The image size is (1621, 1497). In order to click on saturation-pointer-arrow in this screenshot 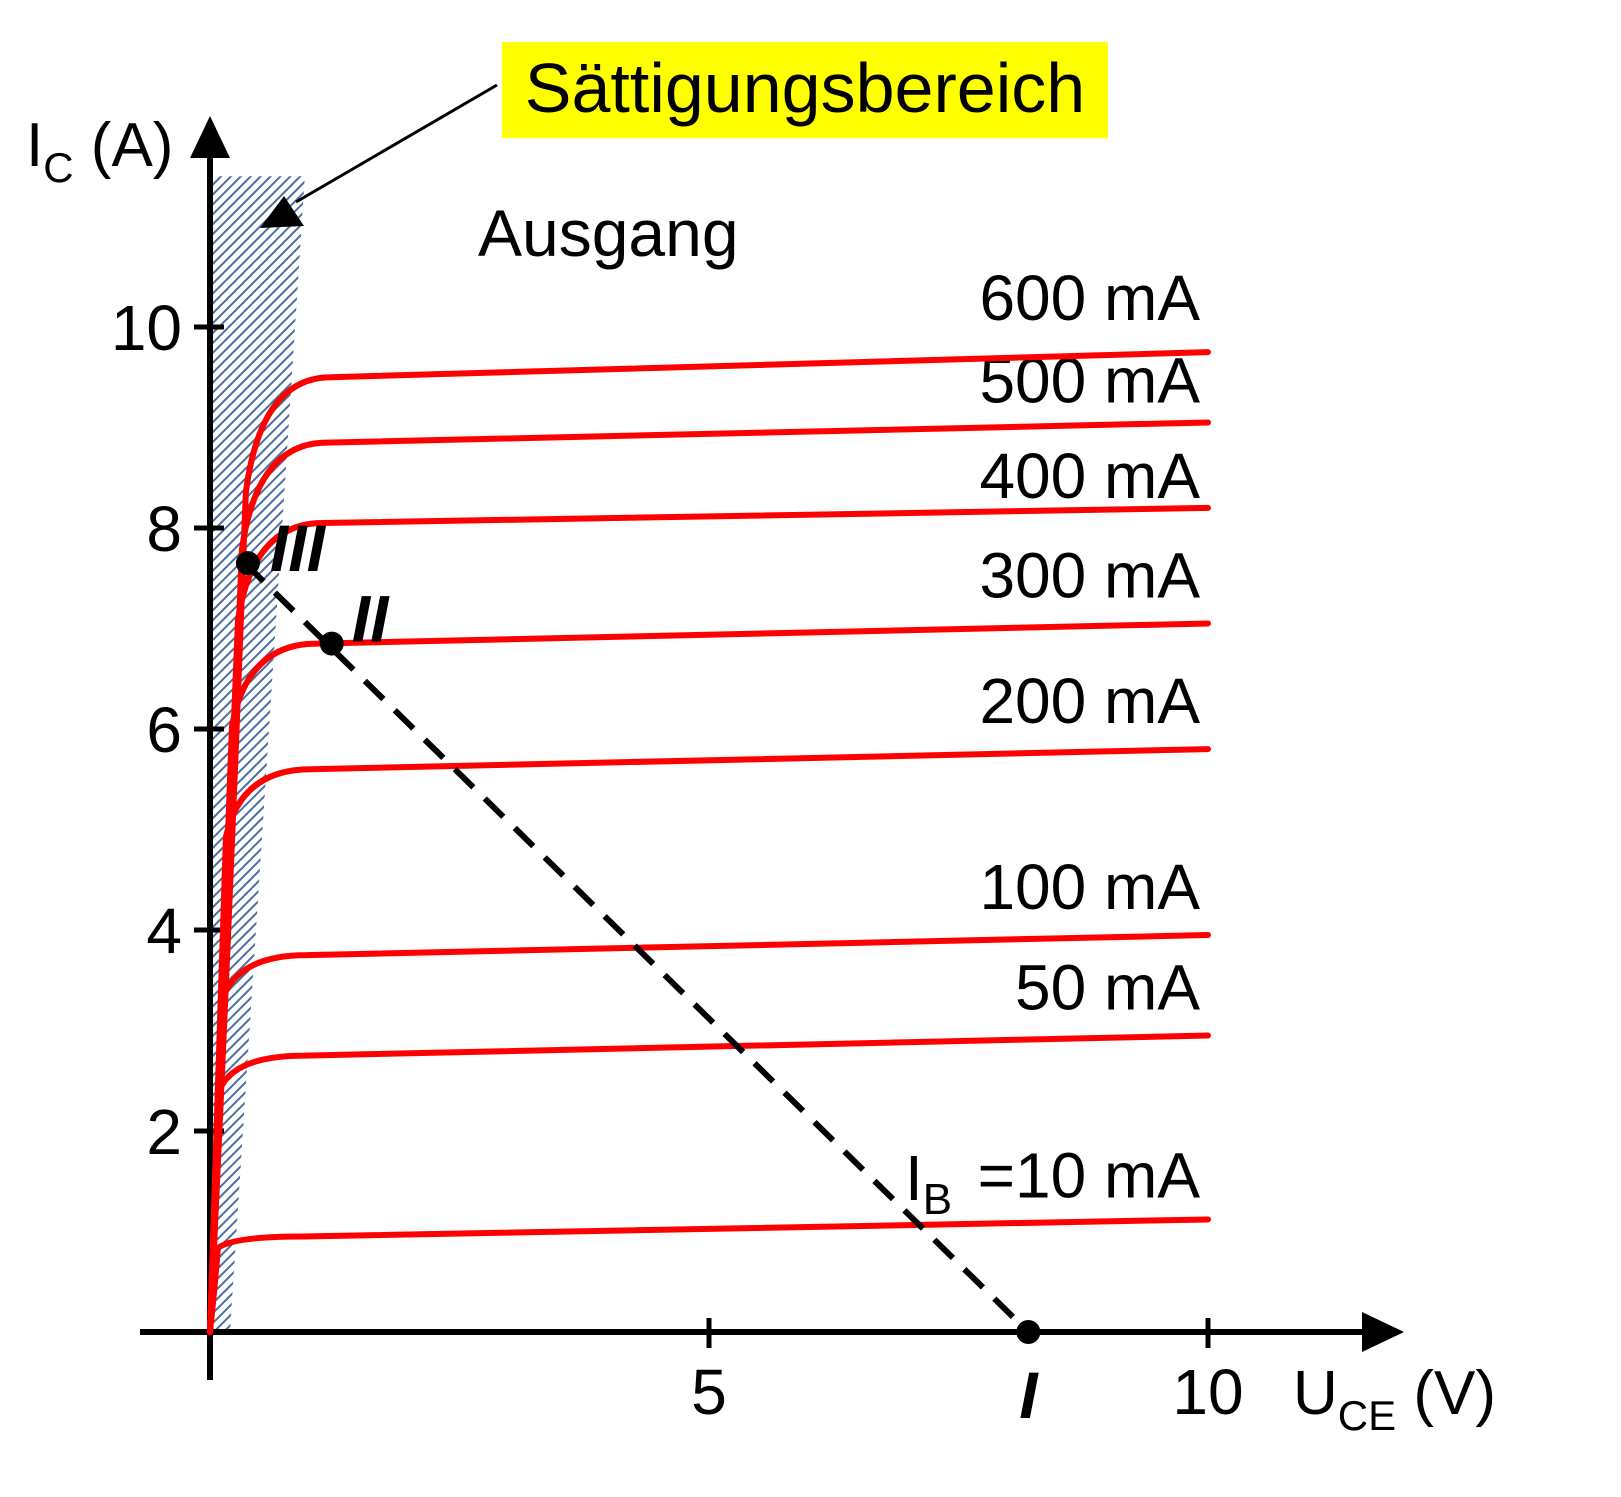, I will do `click(282, 212)`.